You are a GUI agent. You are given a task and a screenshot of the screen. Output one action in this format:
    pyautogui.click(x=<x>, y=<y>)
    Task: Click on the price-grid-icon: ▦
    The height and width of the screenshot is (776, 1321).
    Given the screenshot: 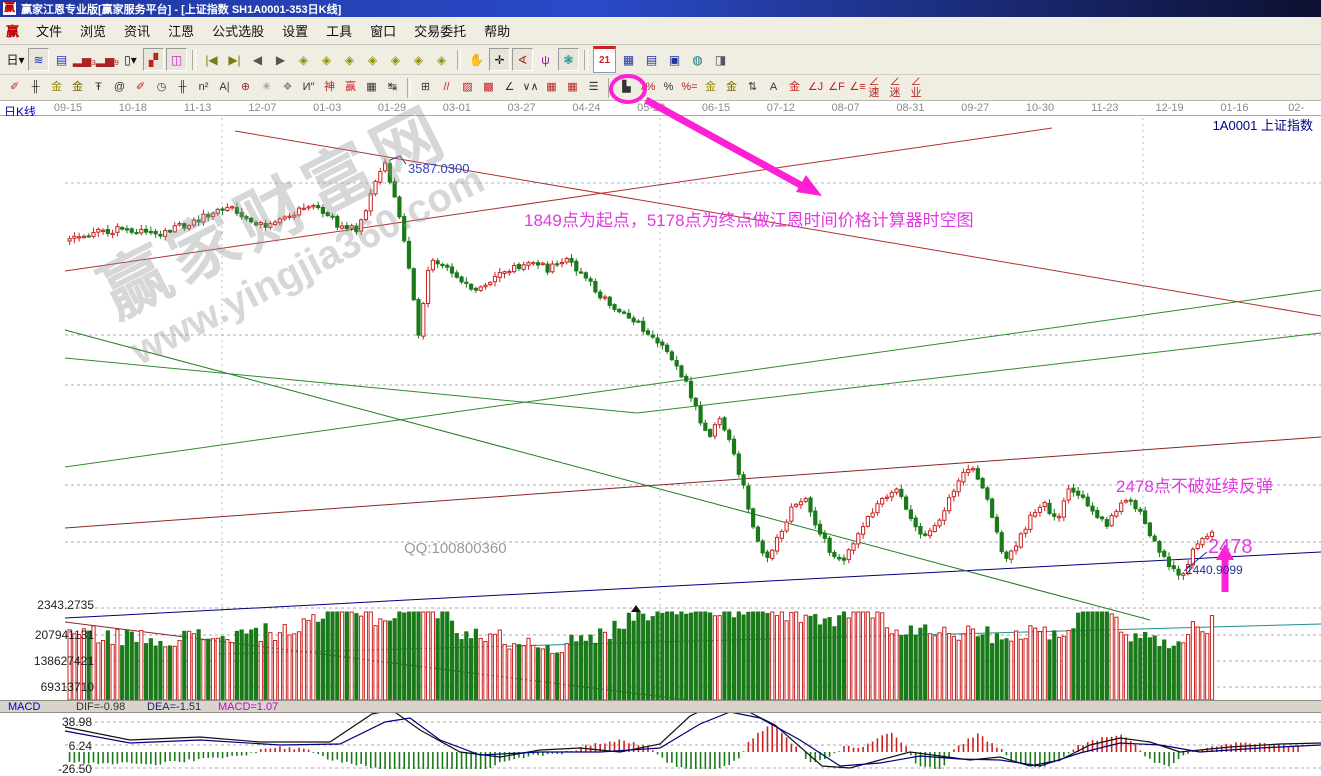 What is the action you would take?
    pyautogui.click(x=551, y=87)
    